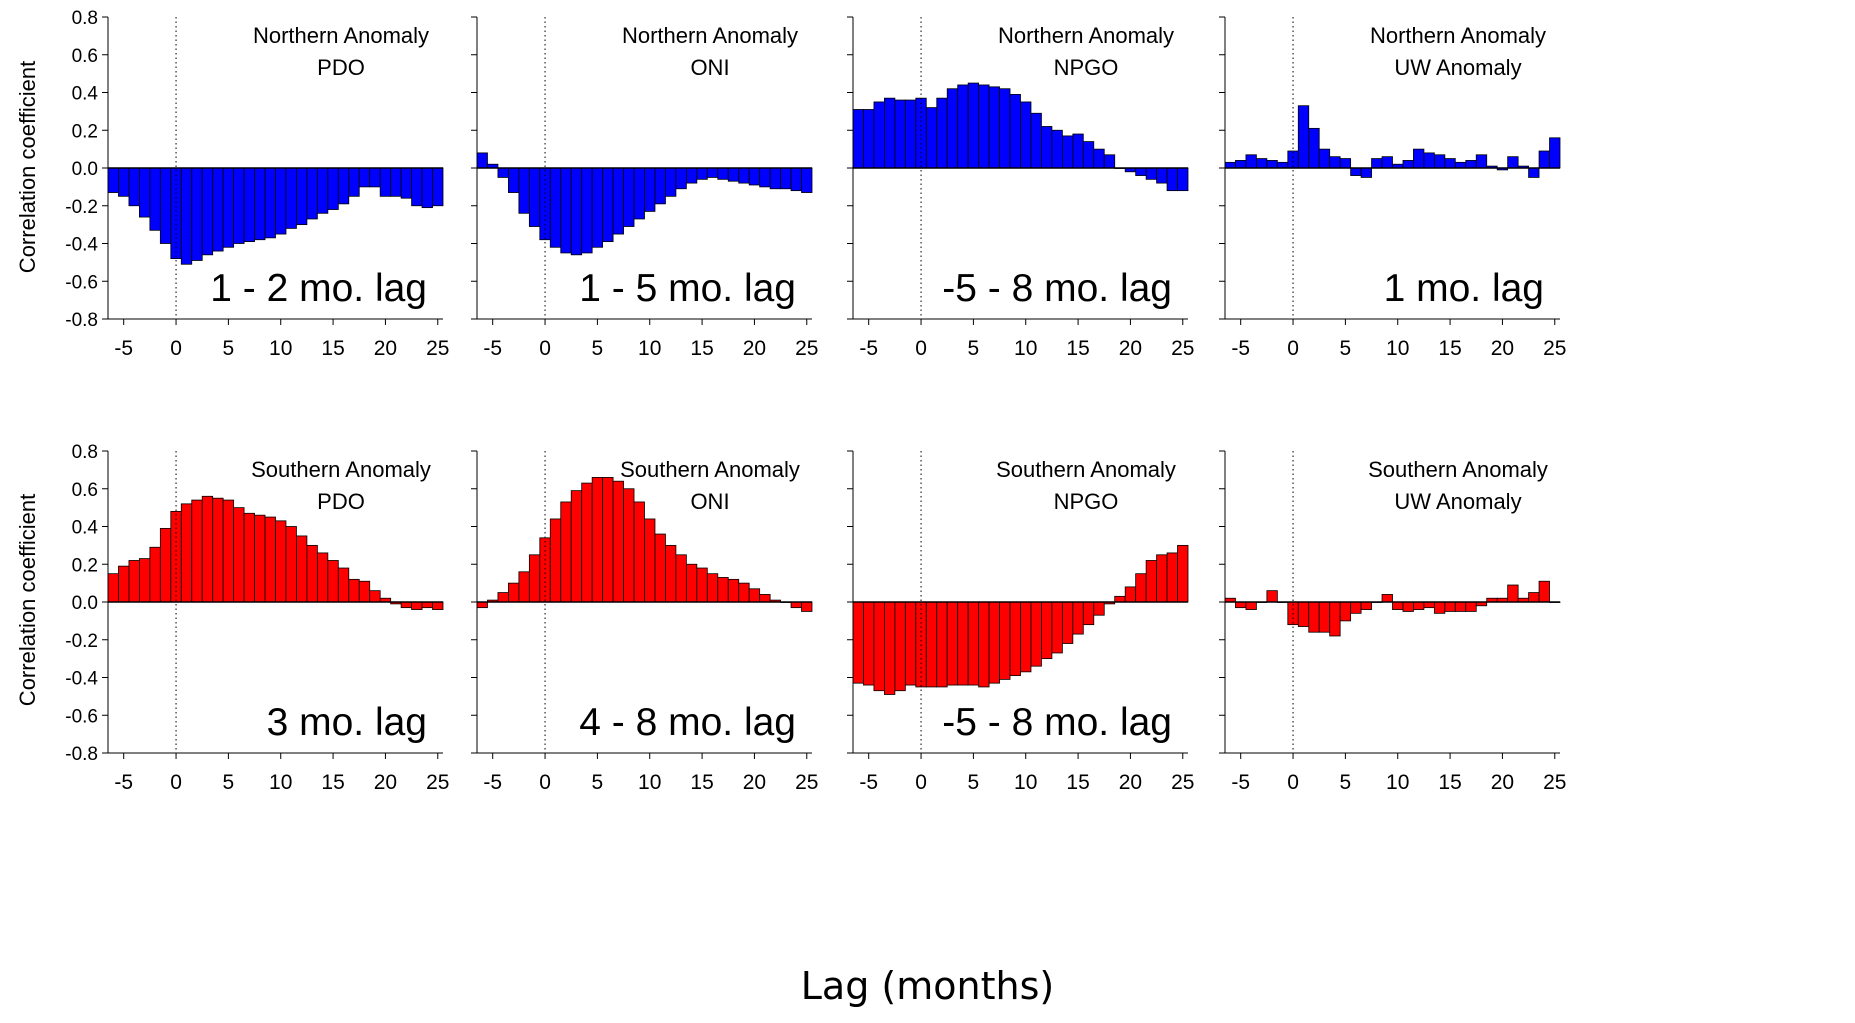  I want to click on y-tick-label: -0.4, so click(81, 679).